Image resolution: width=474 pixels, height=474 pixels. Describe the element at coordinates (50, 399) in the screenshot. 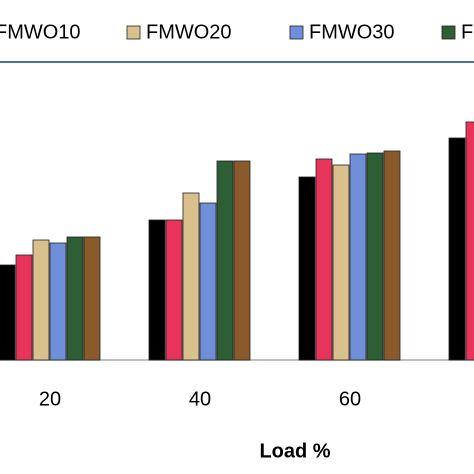

I see `x-tick-label: 20` at that location.